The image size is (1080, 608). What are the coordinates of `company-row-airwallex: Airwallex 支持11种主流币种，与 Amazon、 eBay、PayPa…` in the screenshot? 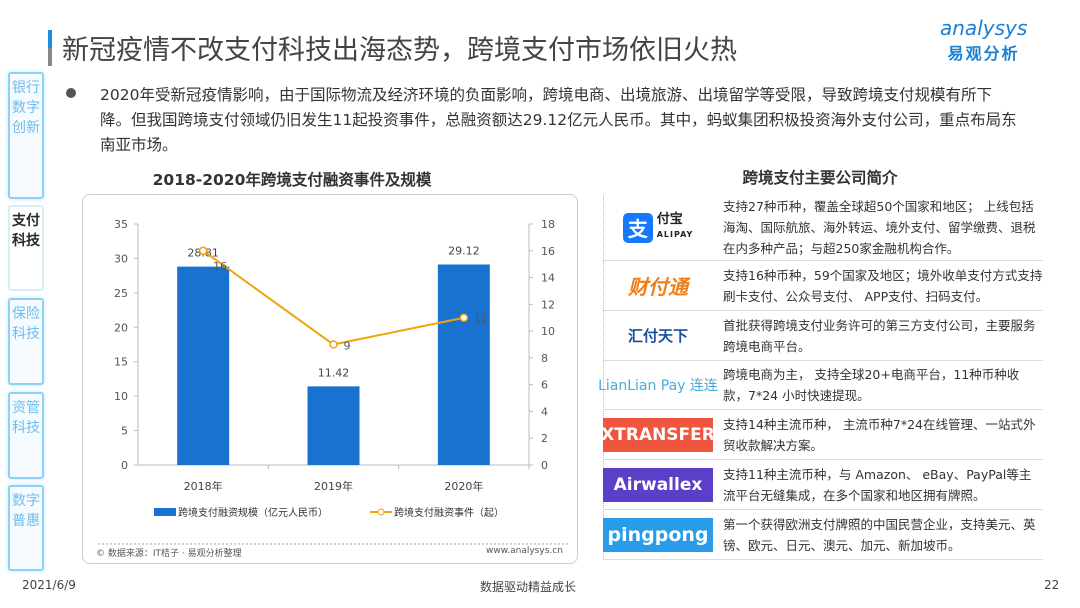 It's located at (823, 485).